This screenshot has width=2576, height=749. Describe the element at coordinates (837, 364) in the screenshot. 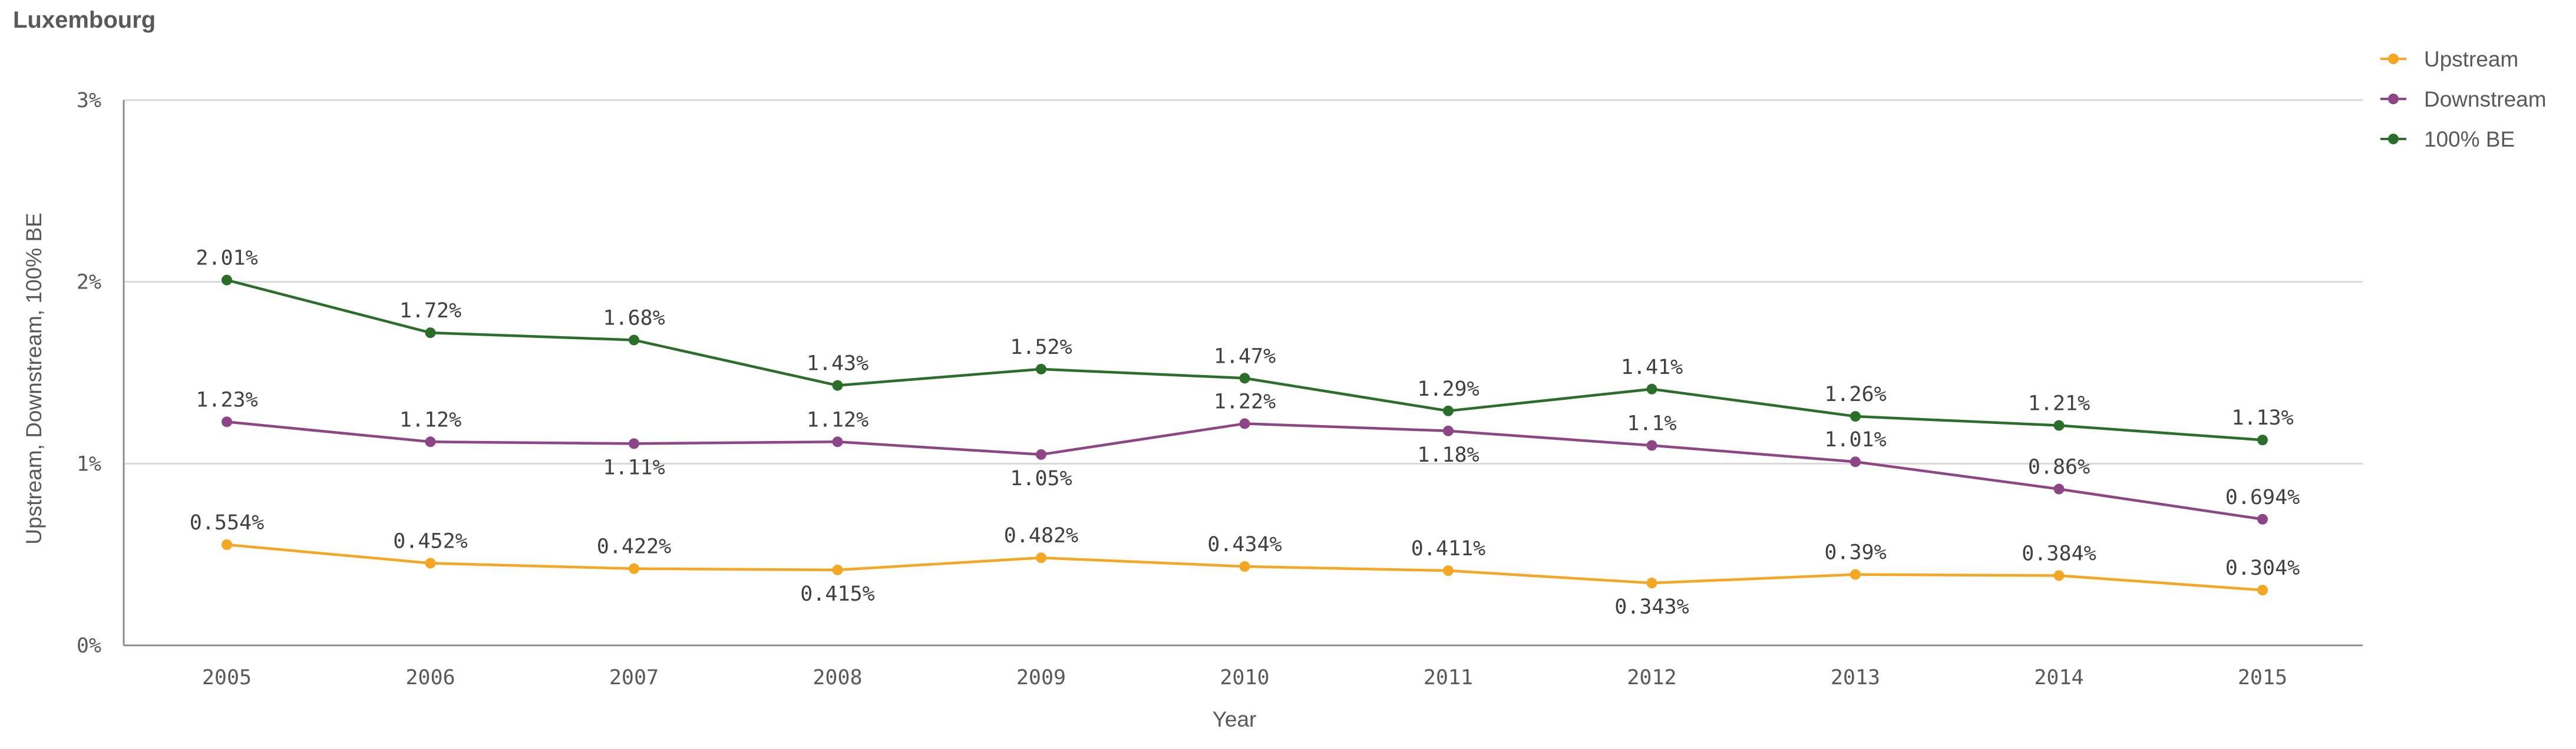

I see `data-label: 1.43%` at that location.